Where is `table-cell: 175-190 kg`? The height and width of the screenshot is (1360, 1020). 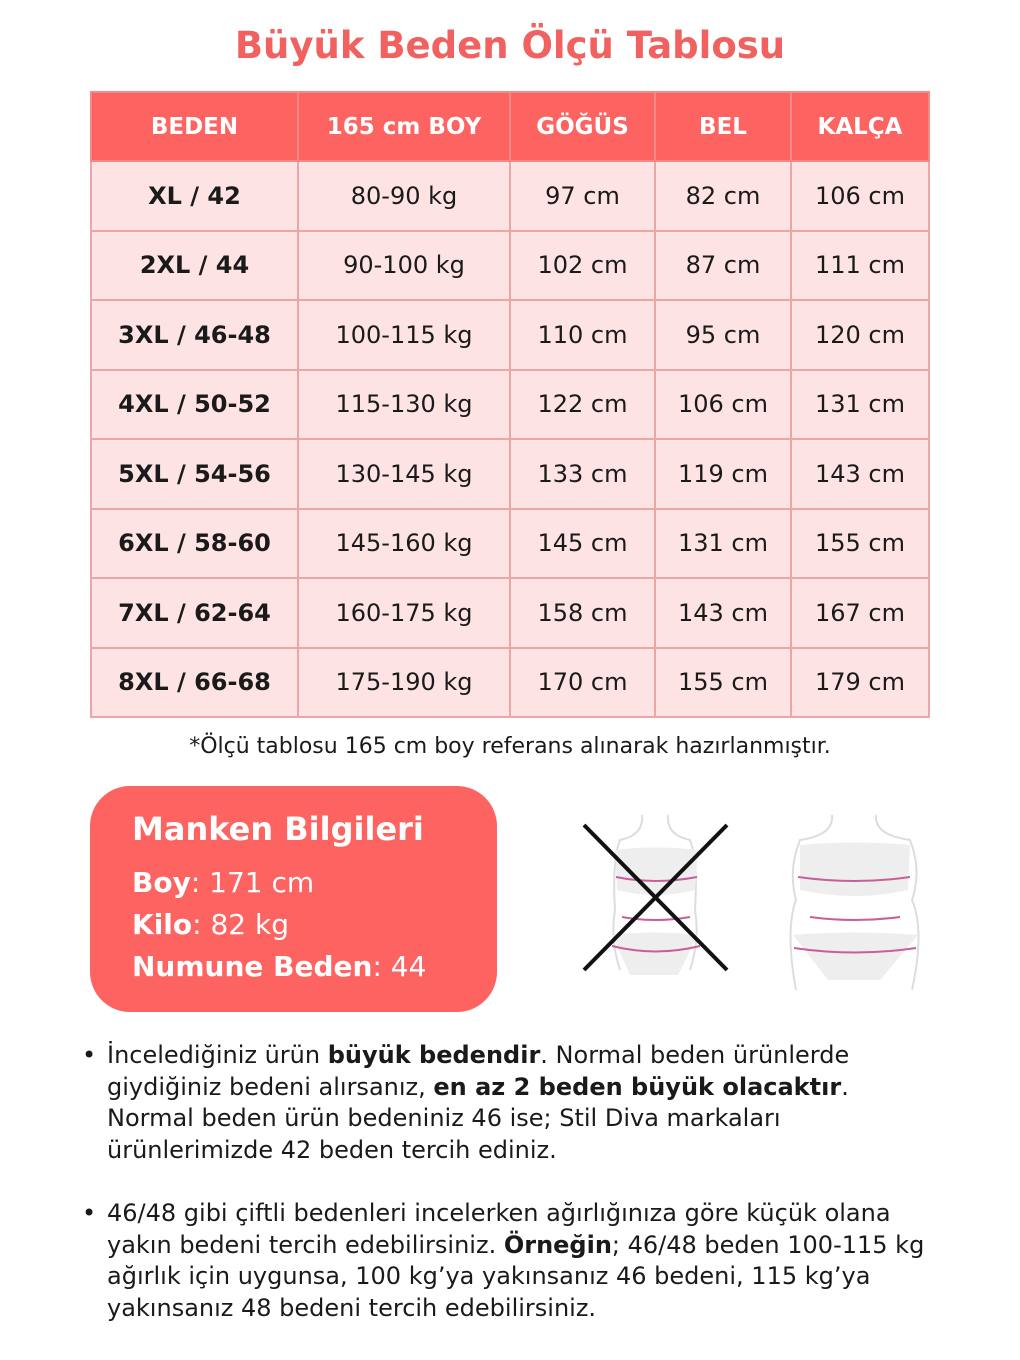 table-cell: 175-190 kg is located at coordinates (404, 682).